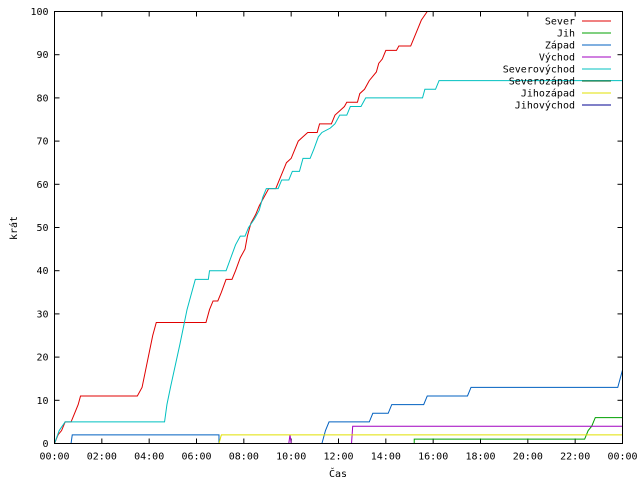 The width and height of the screenshot is (640, 480). Describe the element at coordinates (557, 58) in the screenshot. I see `legend-label-vychod: Východ` at that location.